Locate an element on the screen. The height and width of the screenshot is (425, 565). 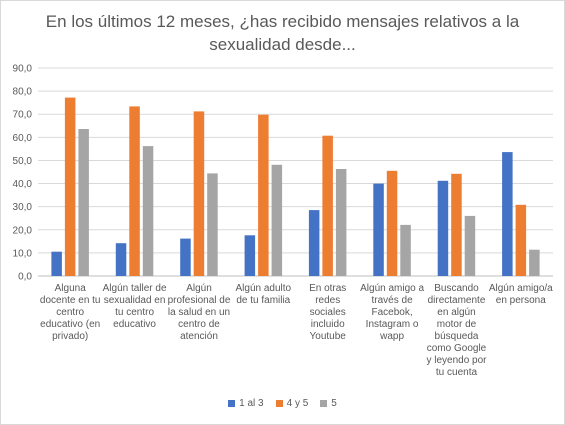
legend-item: 1 al 3 is located at coordinates (246, 403).